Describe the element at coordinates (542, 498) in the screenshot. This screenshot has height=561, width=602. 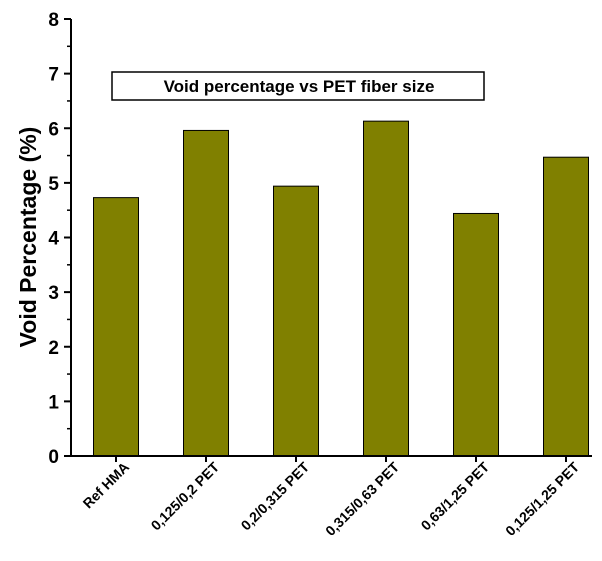
I see `x-tick-label: 0,125/1,25 PET` at that location.